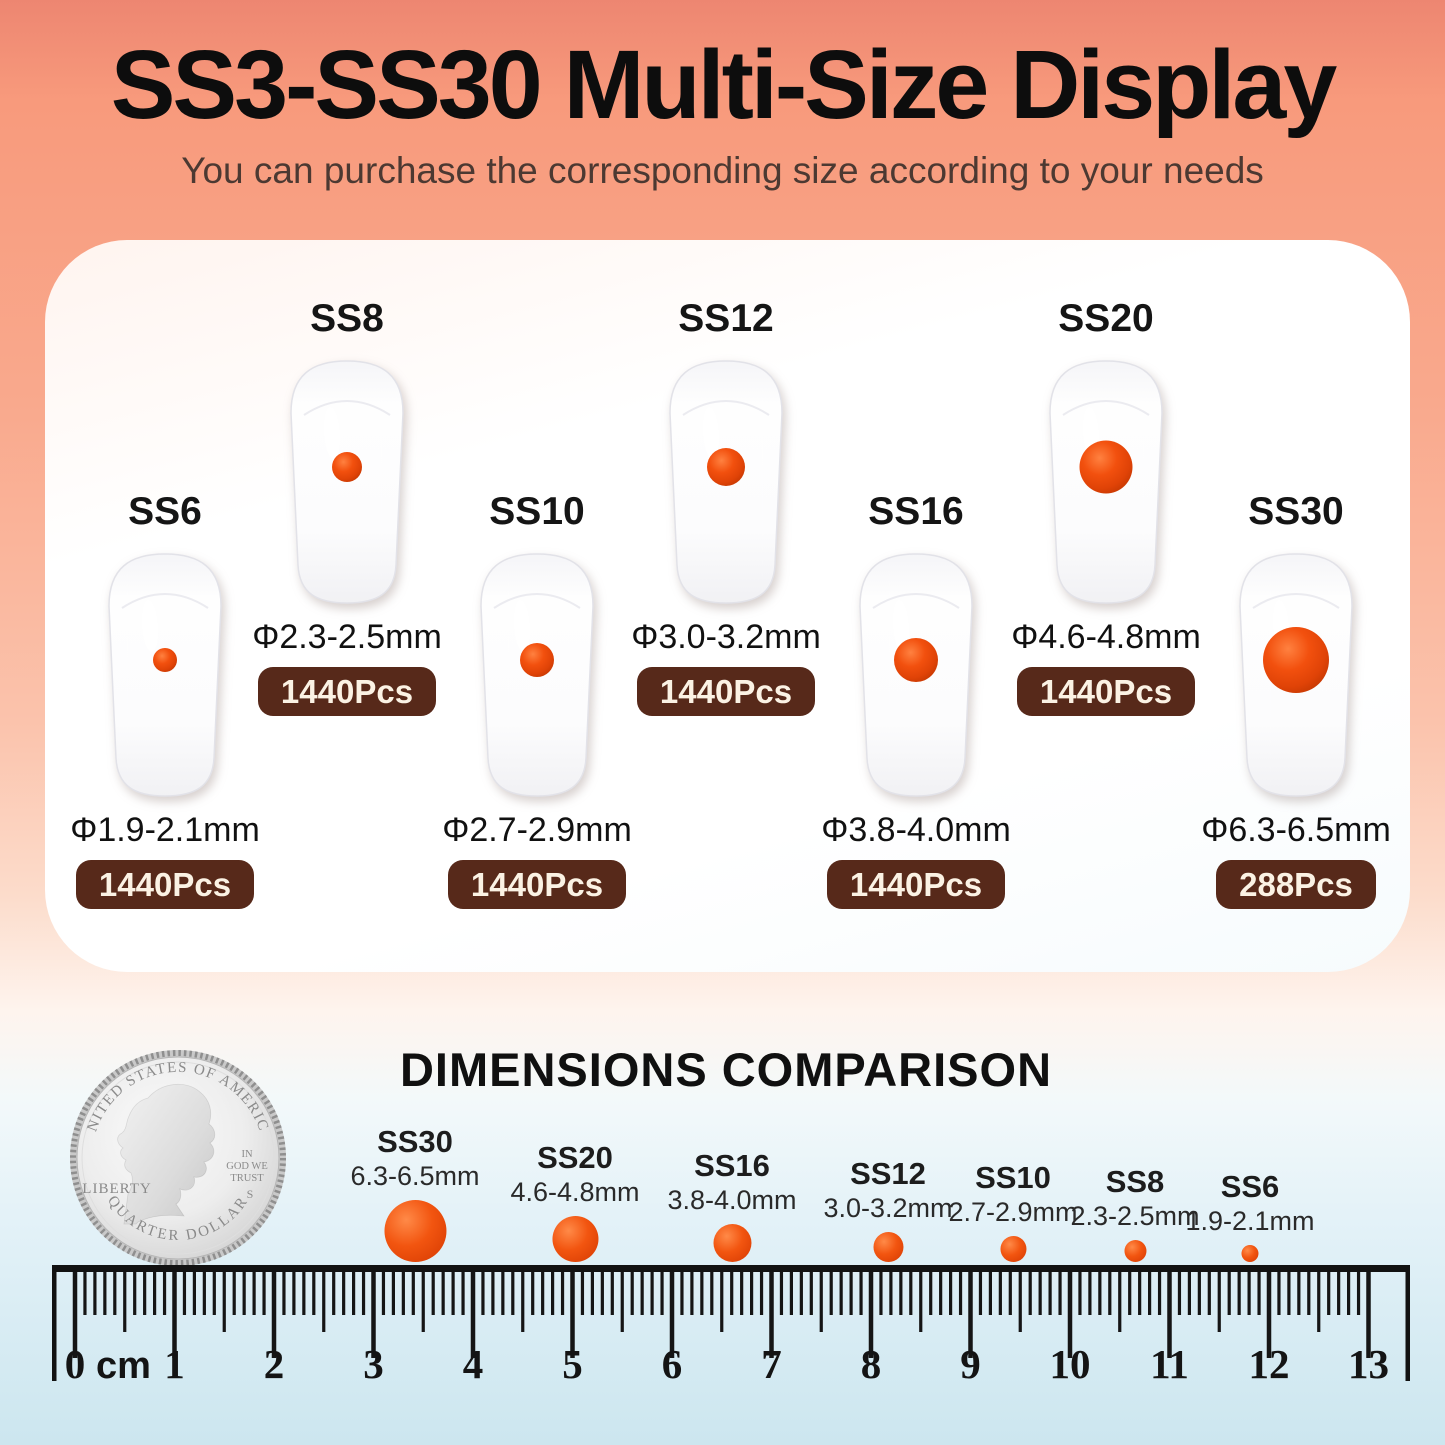 The image size is (1445, 1445). What do you see at coordinates (970, 1364) in the screenshot?
I see `ruler-number: 9` at bounding box center [970, 1364].